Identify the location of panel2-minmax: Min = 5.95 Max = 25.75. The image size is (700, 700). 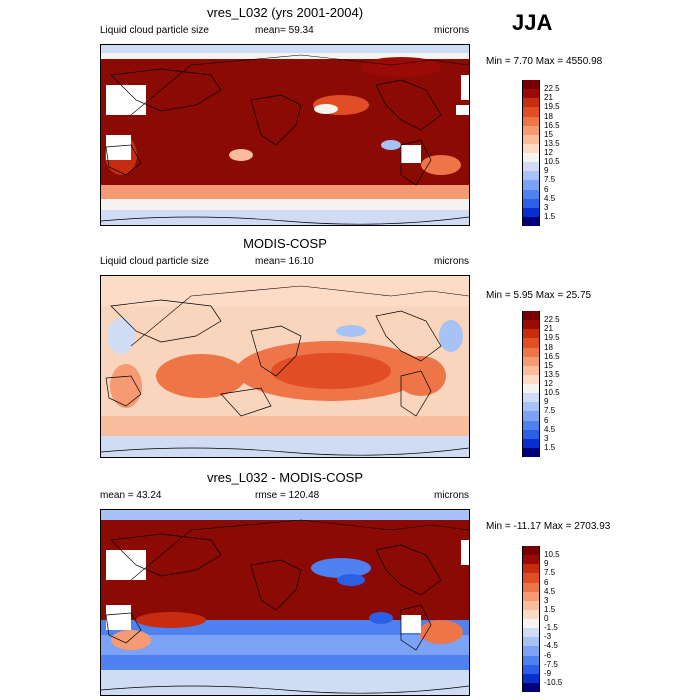
(539, 295).